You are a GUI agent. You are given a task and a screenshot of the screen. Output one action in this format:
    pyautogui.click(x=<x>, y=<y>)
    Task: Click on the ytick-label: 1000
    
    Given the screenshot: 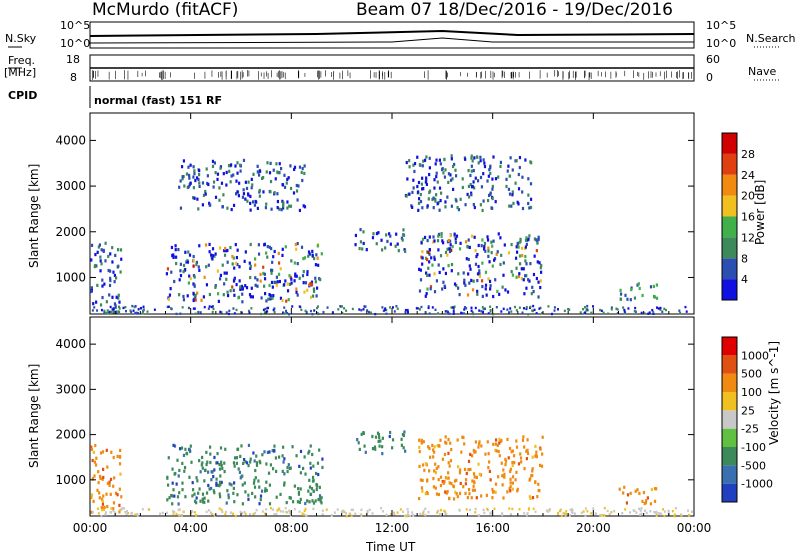 What is the action you would take?
    pyautogui.click(x=70, y=480)
    